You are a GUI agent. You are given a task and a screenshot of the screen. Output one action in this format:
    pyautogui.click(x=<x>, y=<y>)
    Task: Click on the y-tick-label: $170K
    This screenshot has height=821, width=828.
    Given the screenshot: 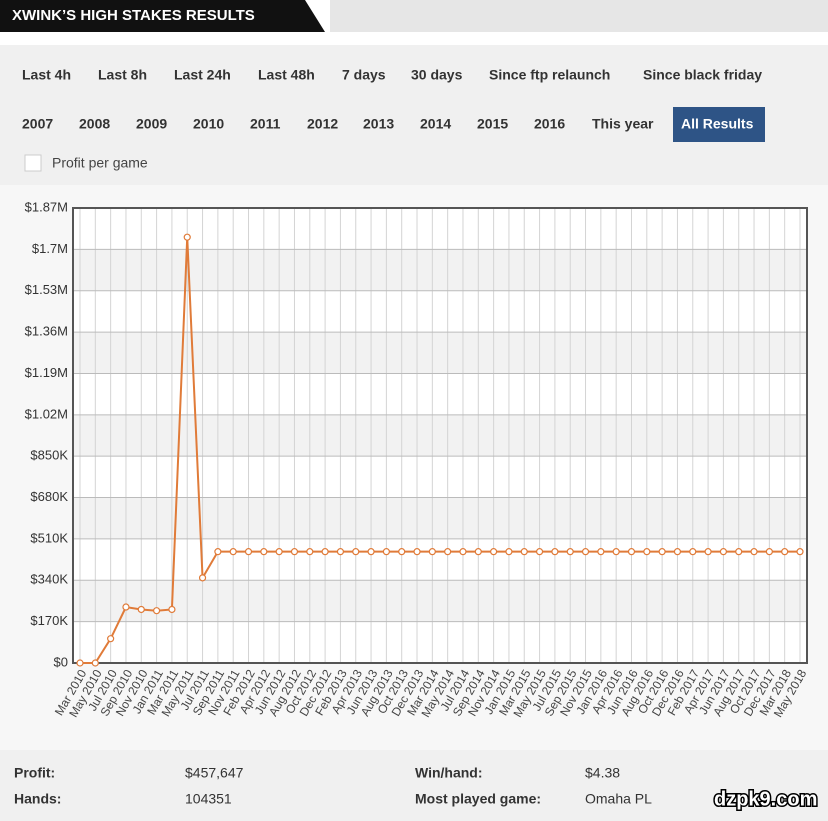 What is the action you would take?
    pyautogui.click(x=49, y=620)
    